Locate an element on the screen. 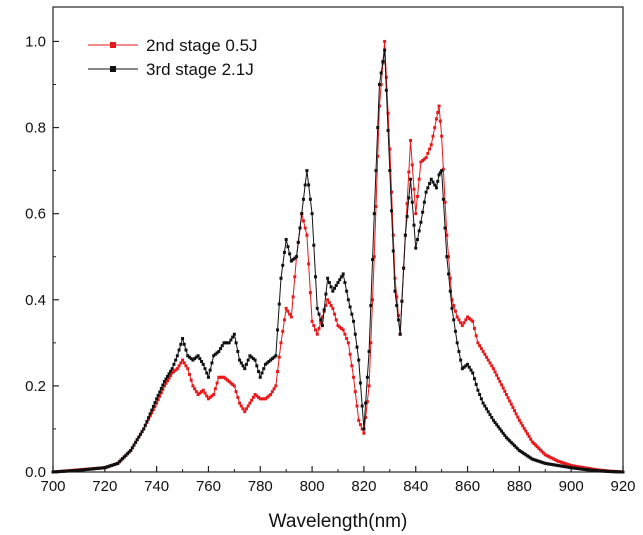 The height and width of the screenshot is (535, 643). y-tick-label: 0.2 is located at coordinates (35, 386).